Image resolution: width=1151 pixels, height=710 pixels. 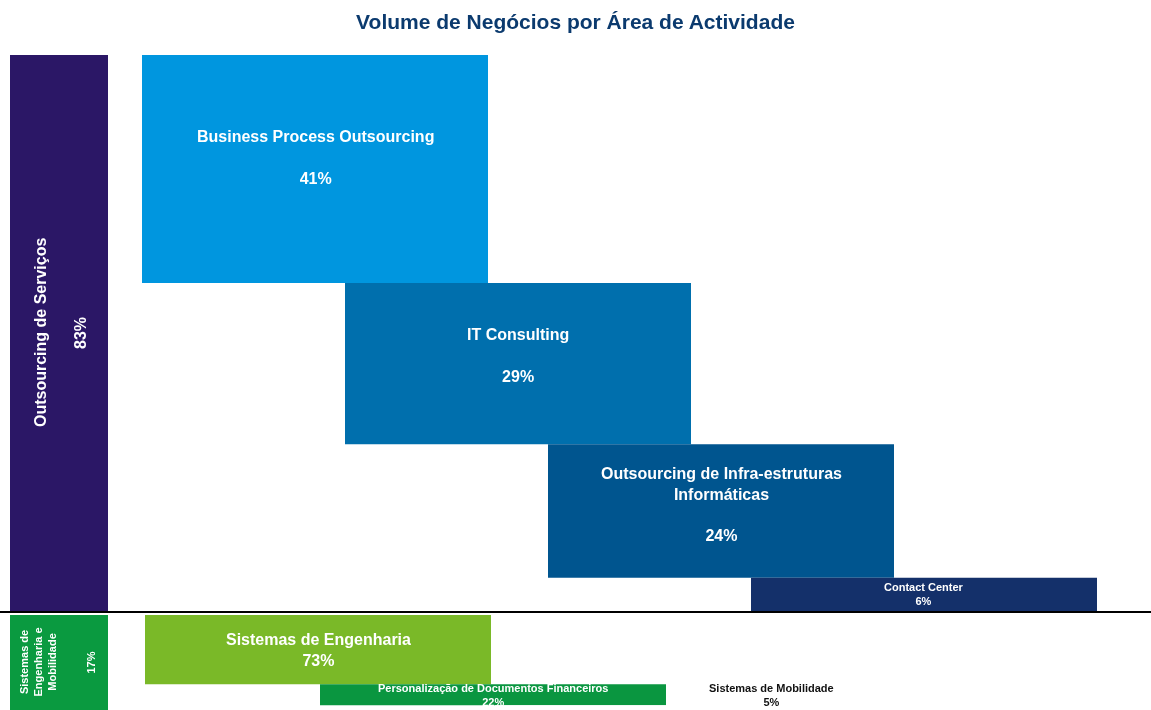 I want to click on data-label: 29%, so click(x=518, y=376).